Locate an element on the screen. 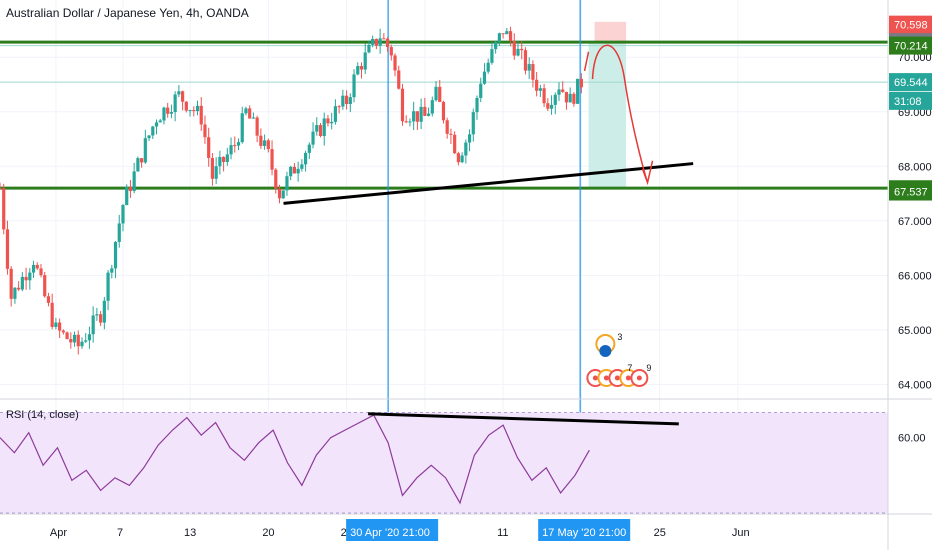  price-label-text: 31:08 is located at coordinates (908, 102).